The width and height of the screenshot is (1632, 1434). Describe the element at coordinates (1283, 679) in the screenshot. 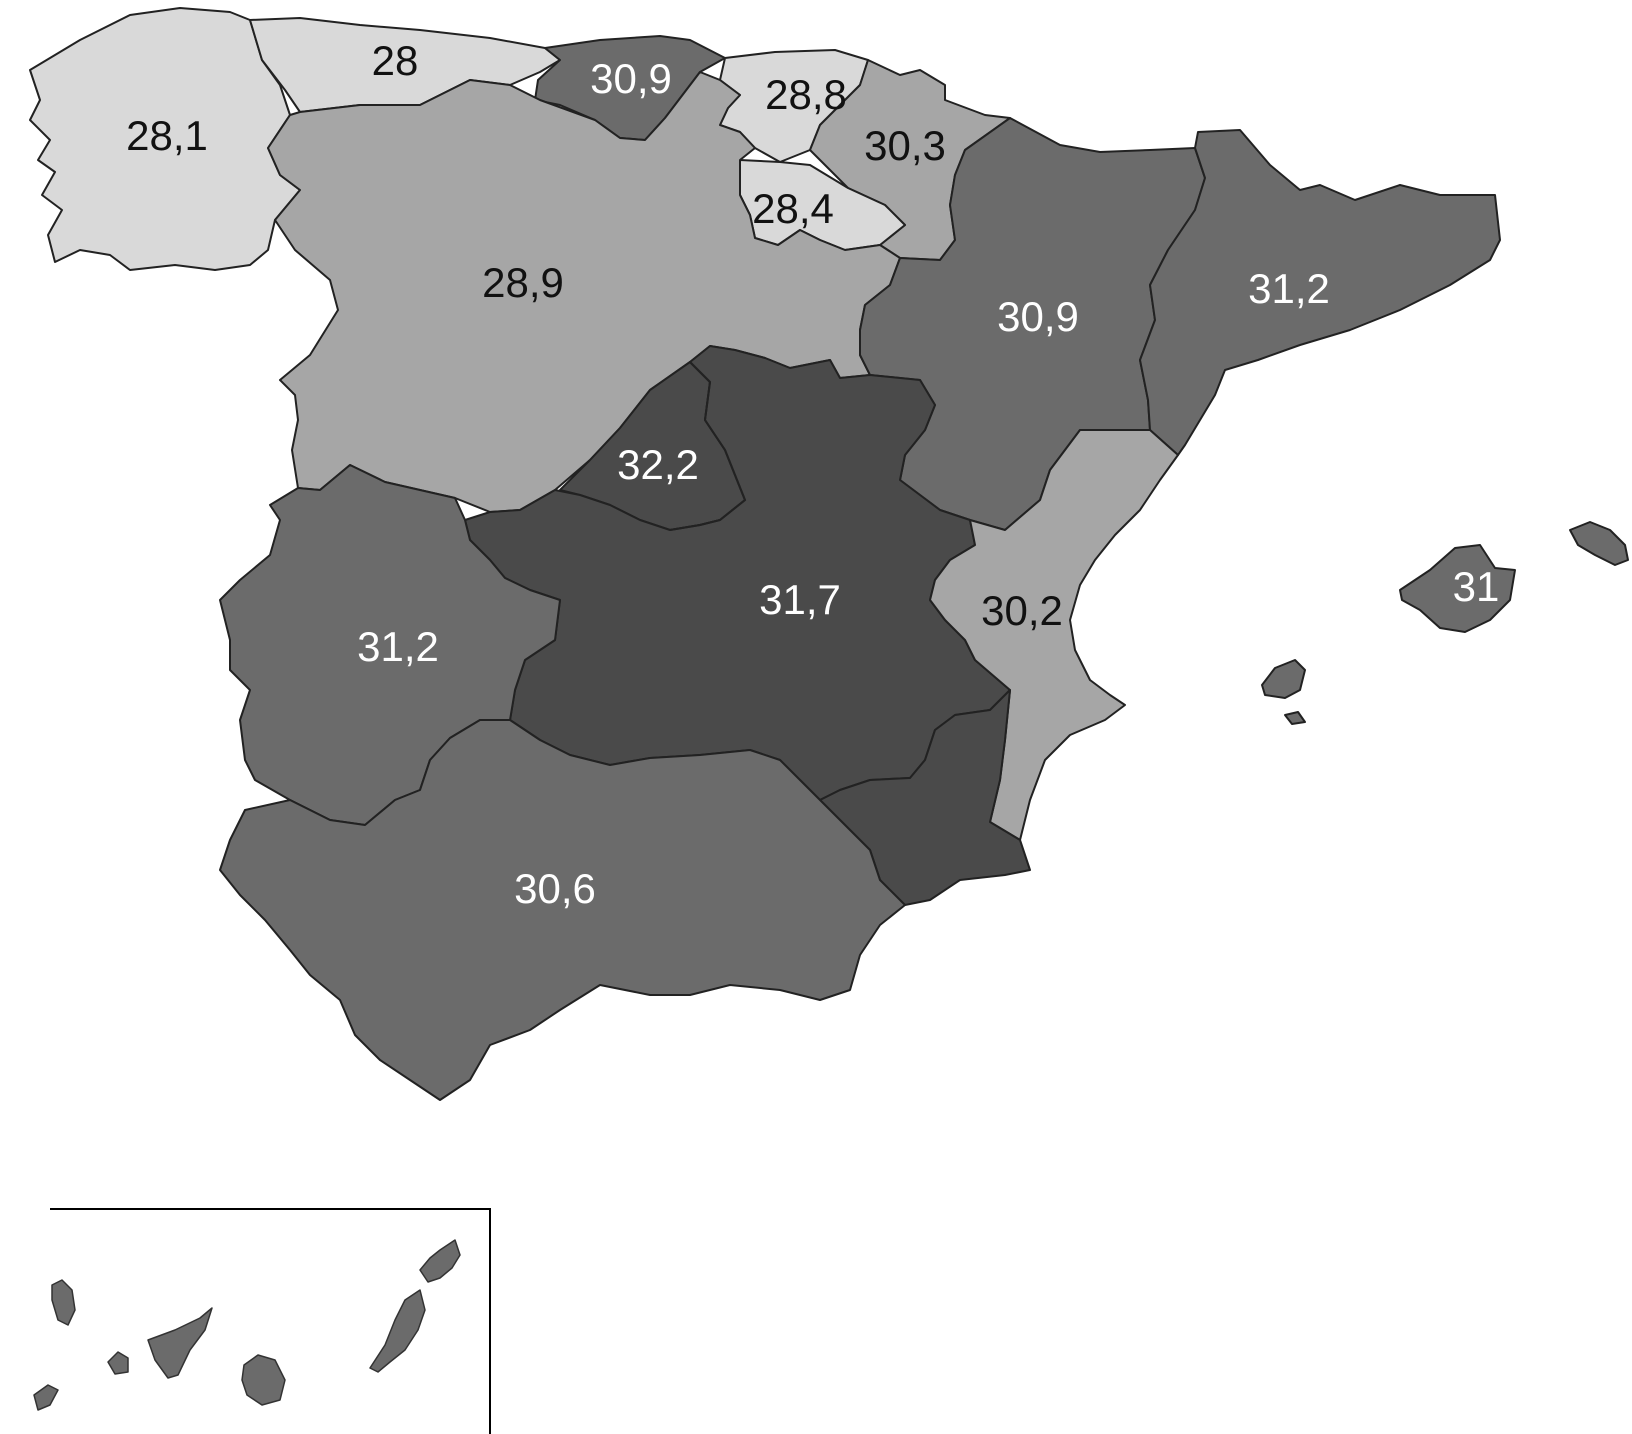

I see `ibiza-island` at that location.